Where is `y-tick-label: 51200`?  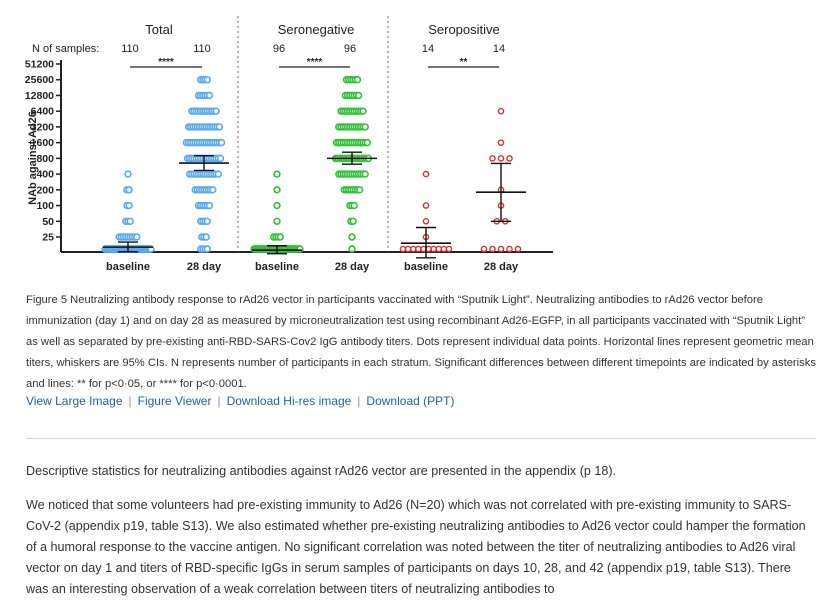 y-tick-label: 51200 is located at coordinates (39, 65).